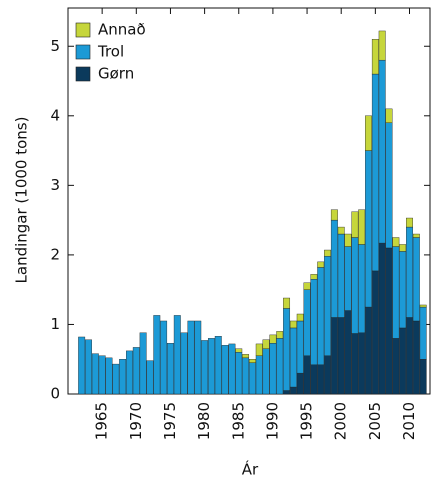 The image size is (443, 488). Describe the element at coordinates (341, 421) in the screenshot. I see `x-tick-label: 2000` at that location.